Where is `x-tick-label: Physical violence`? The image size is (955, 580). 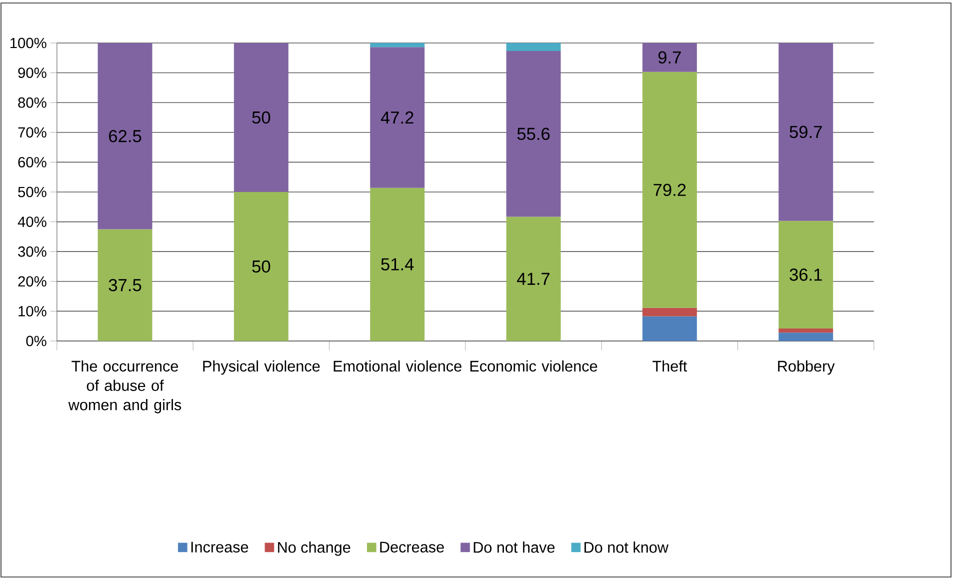
x-tick-label: Physical violence is located at coordinates (261, 367).